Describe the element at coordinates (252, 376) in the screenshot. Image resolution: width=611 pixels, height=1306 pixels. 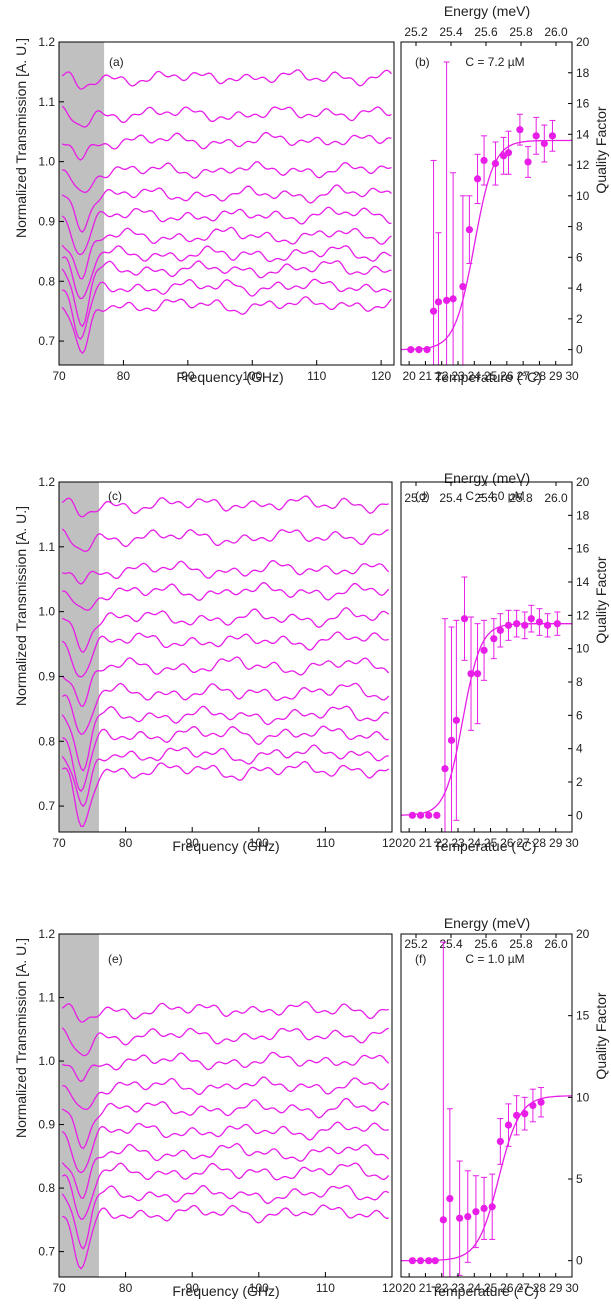
I see `x-tick-label: 100` at that location.